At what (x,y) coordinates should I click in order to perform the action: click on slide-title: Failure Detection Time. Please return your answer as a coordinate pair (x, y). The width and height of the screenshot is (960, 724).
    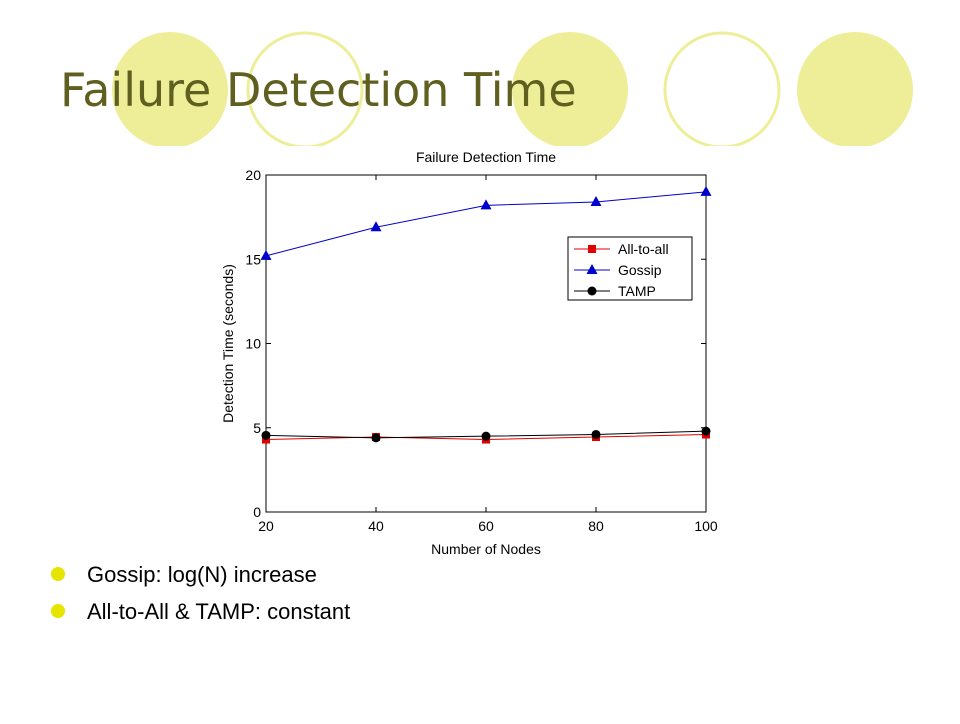
    Looking at the image, I should click on (318, 90).